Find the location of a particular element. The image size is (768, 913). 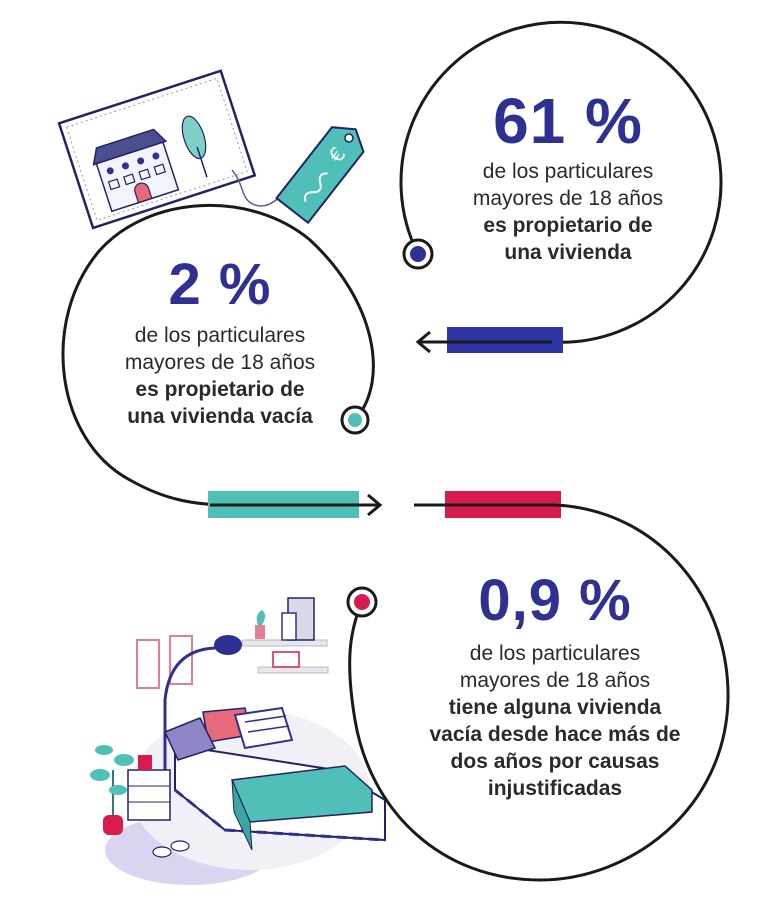

stat-text-bold-line: tiene alguna vivienda is located at coordinates (555, 707).